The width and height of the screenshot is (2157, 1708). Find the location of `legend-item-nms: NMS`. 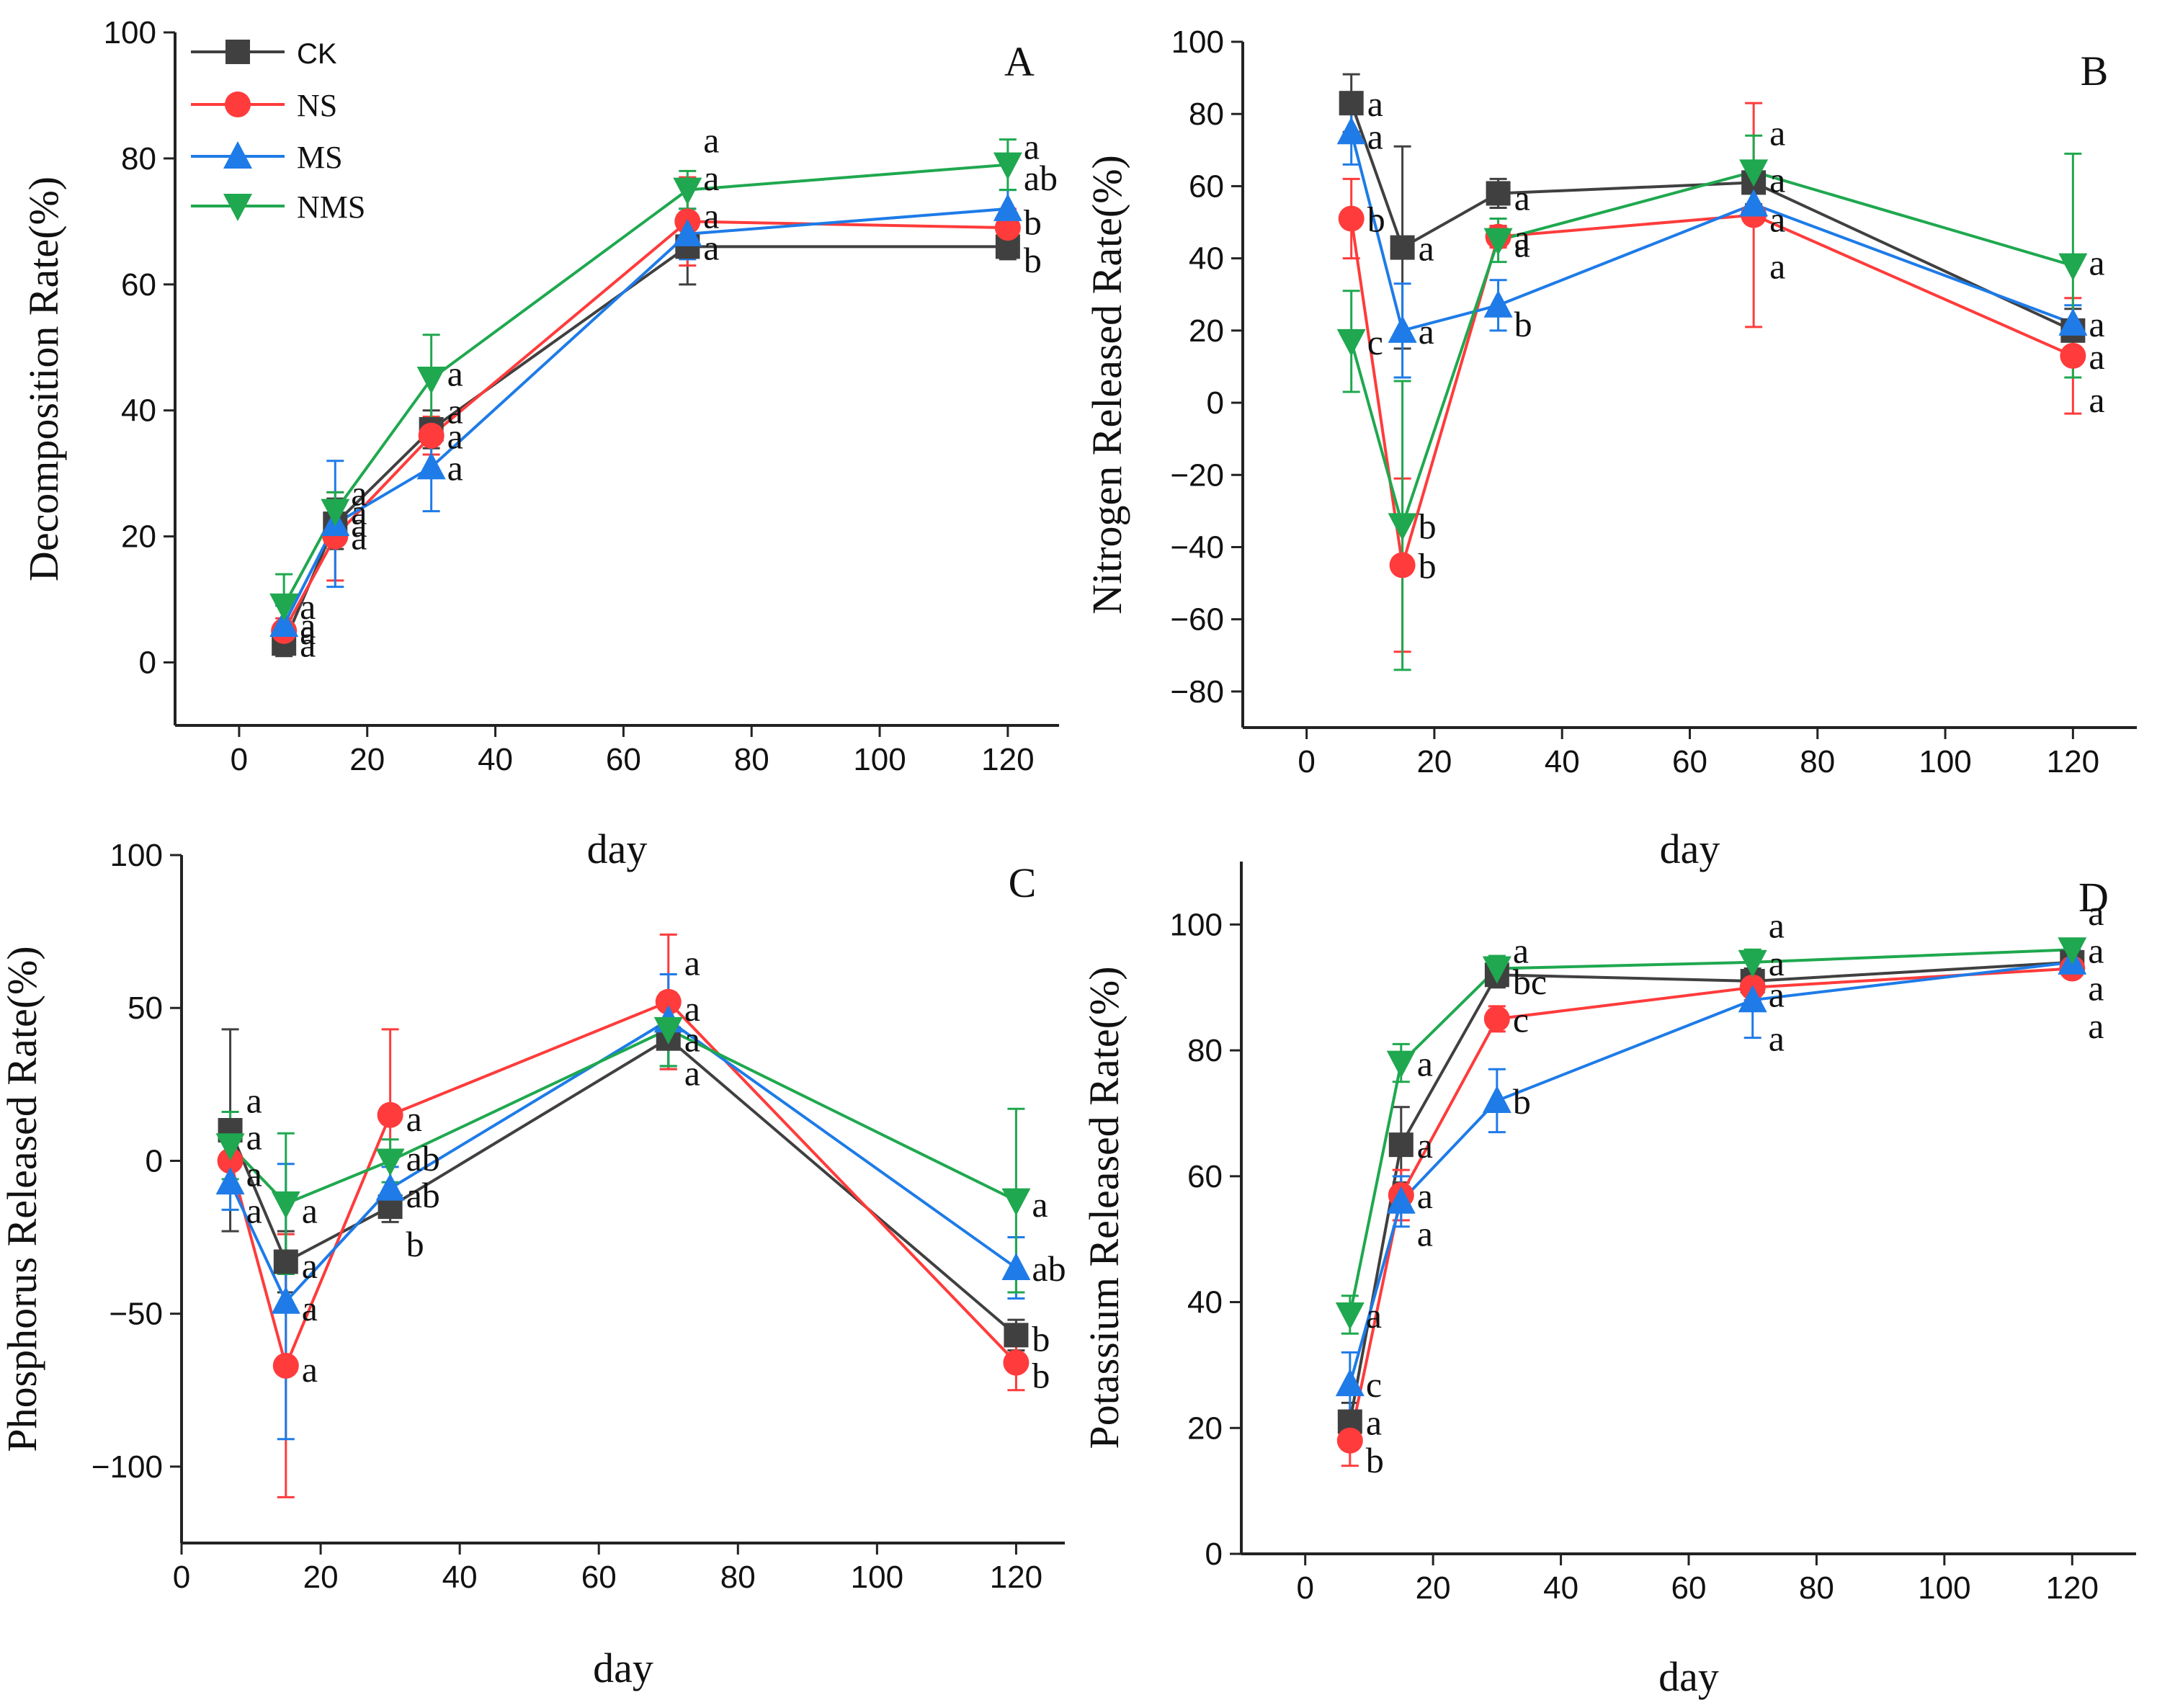

legend-item-nms: NMS is located at coordinates (278, 207).